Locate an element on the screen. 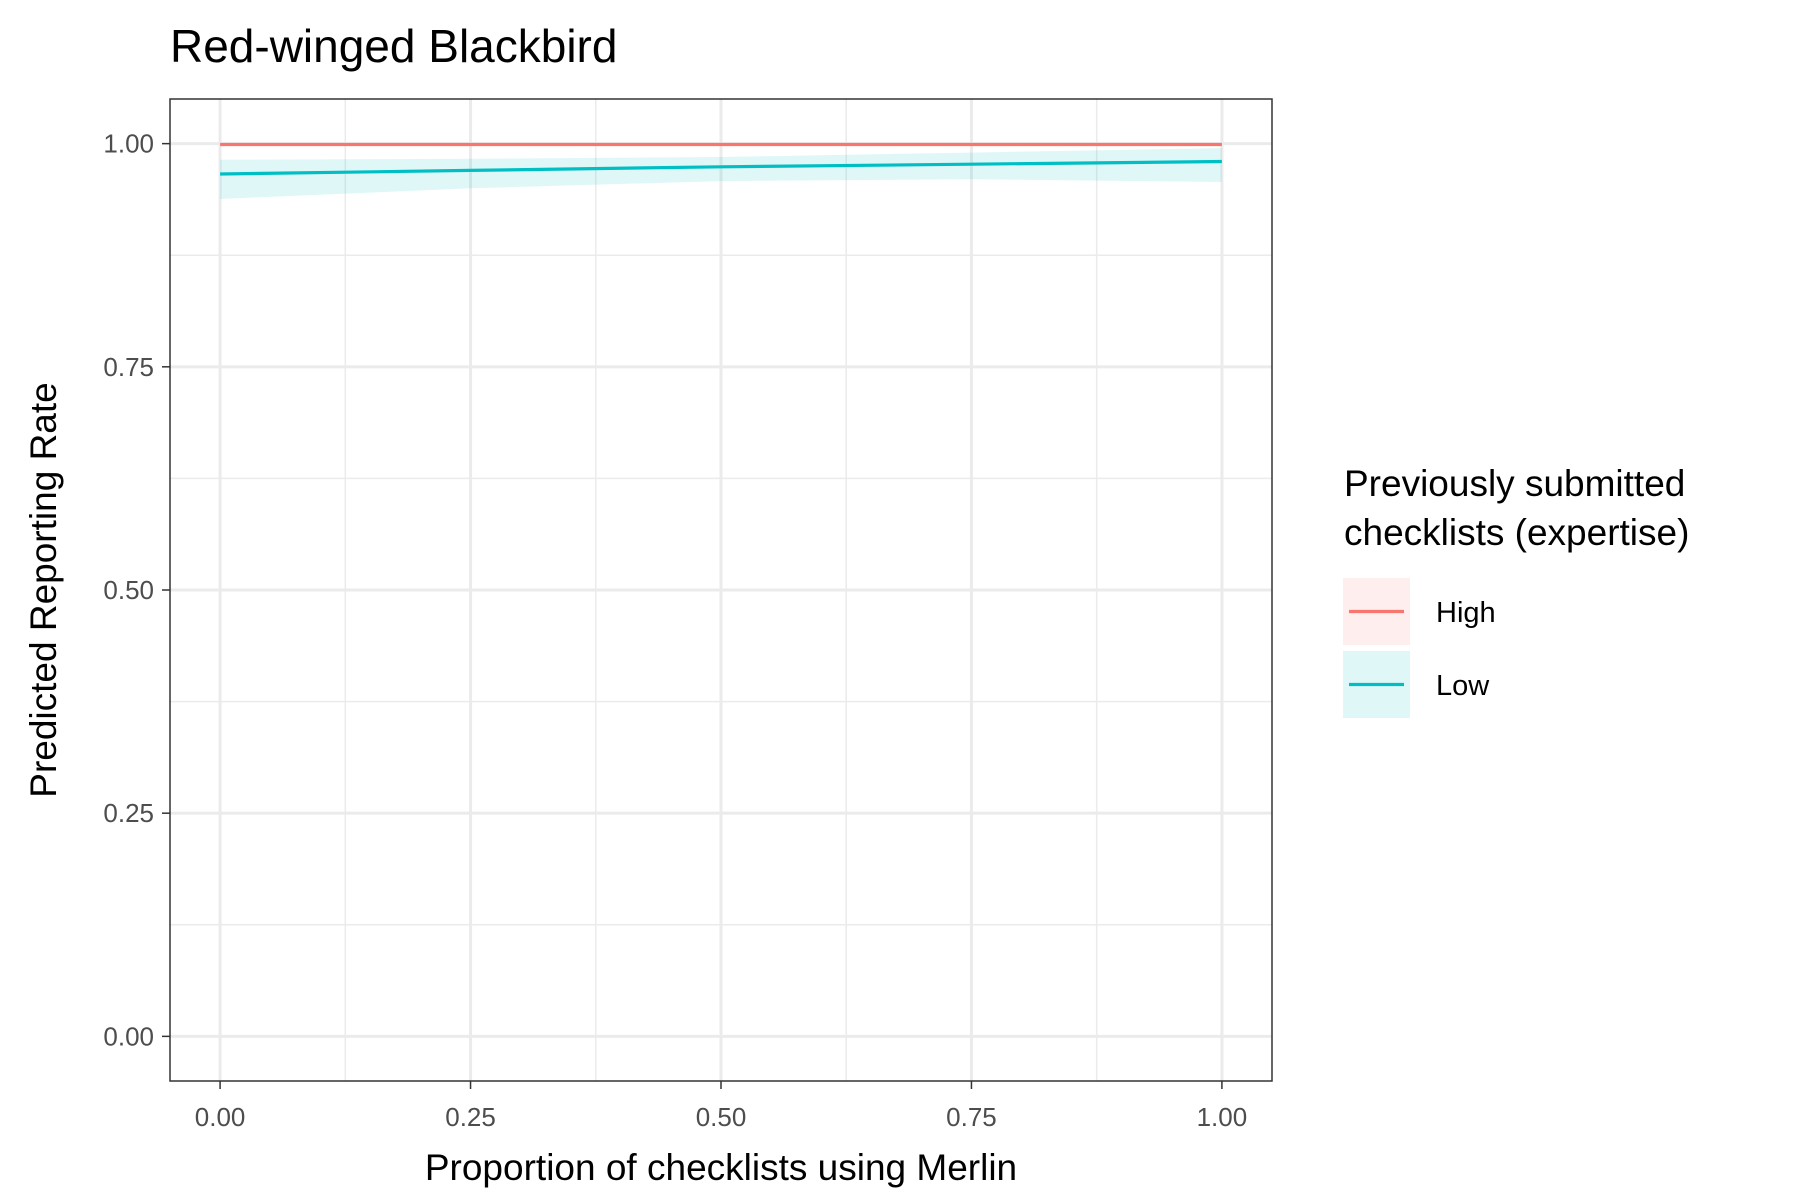 The height and width of the screenshot is (1200, 1800). y-tick-label: 0.00 is located at coordinates (128, 1036).